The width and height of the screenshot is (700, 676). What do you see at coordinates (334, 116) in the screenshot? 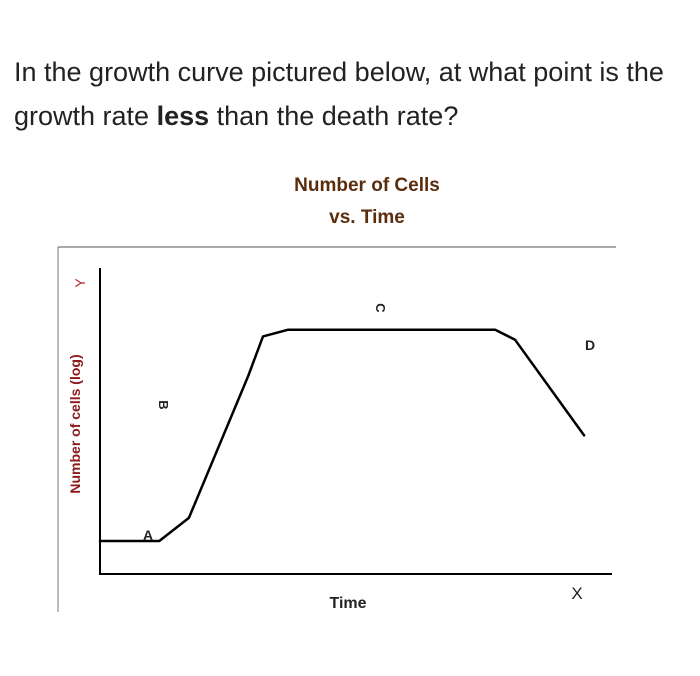
I see `question-part2: than the death rate?` at bounding box center [334, 116].